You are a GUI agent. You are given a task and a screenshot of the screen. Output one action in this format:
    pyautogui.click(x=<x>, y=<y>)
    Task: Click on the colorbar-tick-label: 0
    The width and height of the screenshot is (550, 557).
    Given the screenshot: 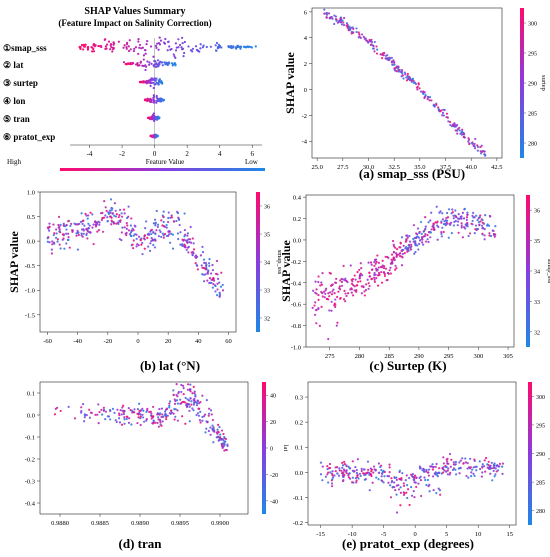 What is the action you would take?
    pyautogui.click(x=271, y=450)
    